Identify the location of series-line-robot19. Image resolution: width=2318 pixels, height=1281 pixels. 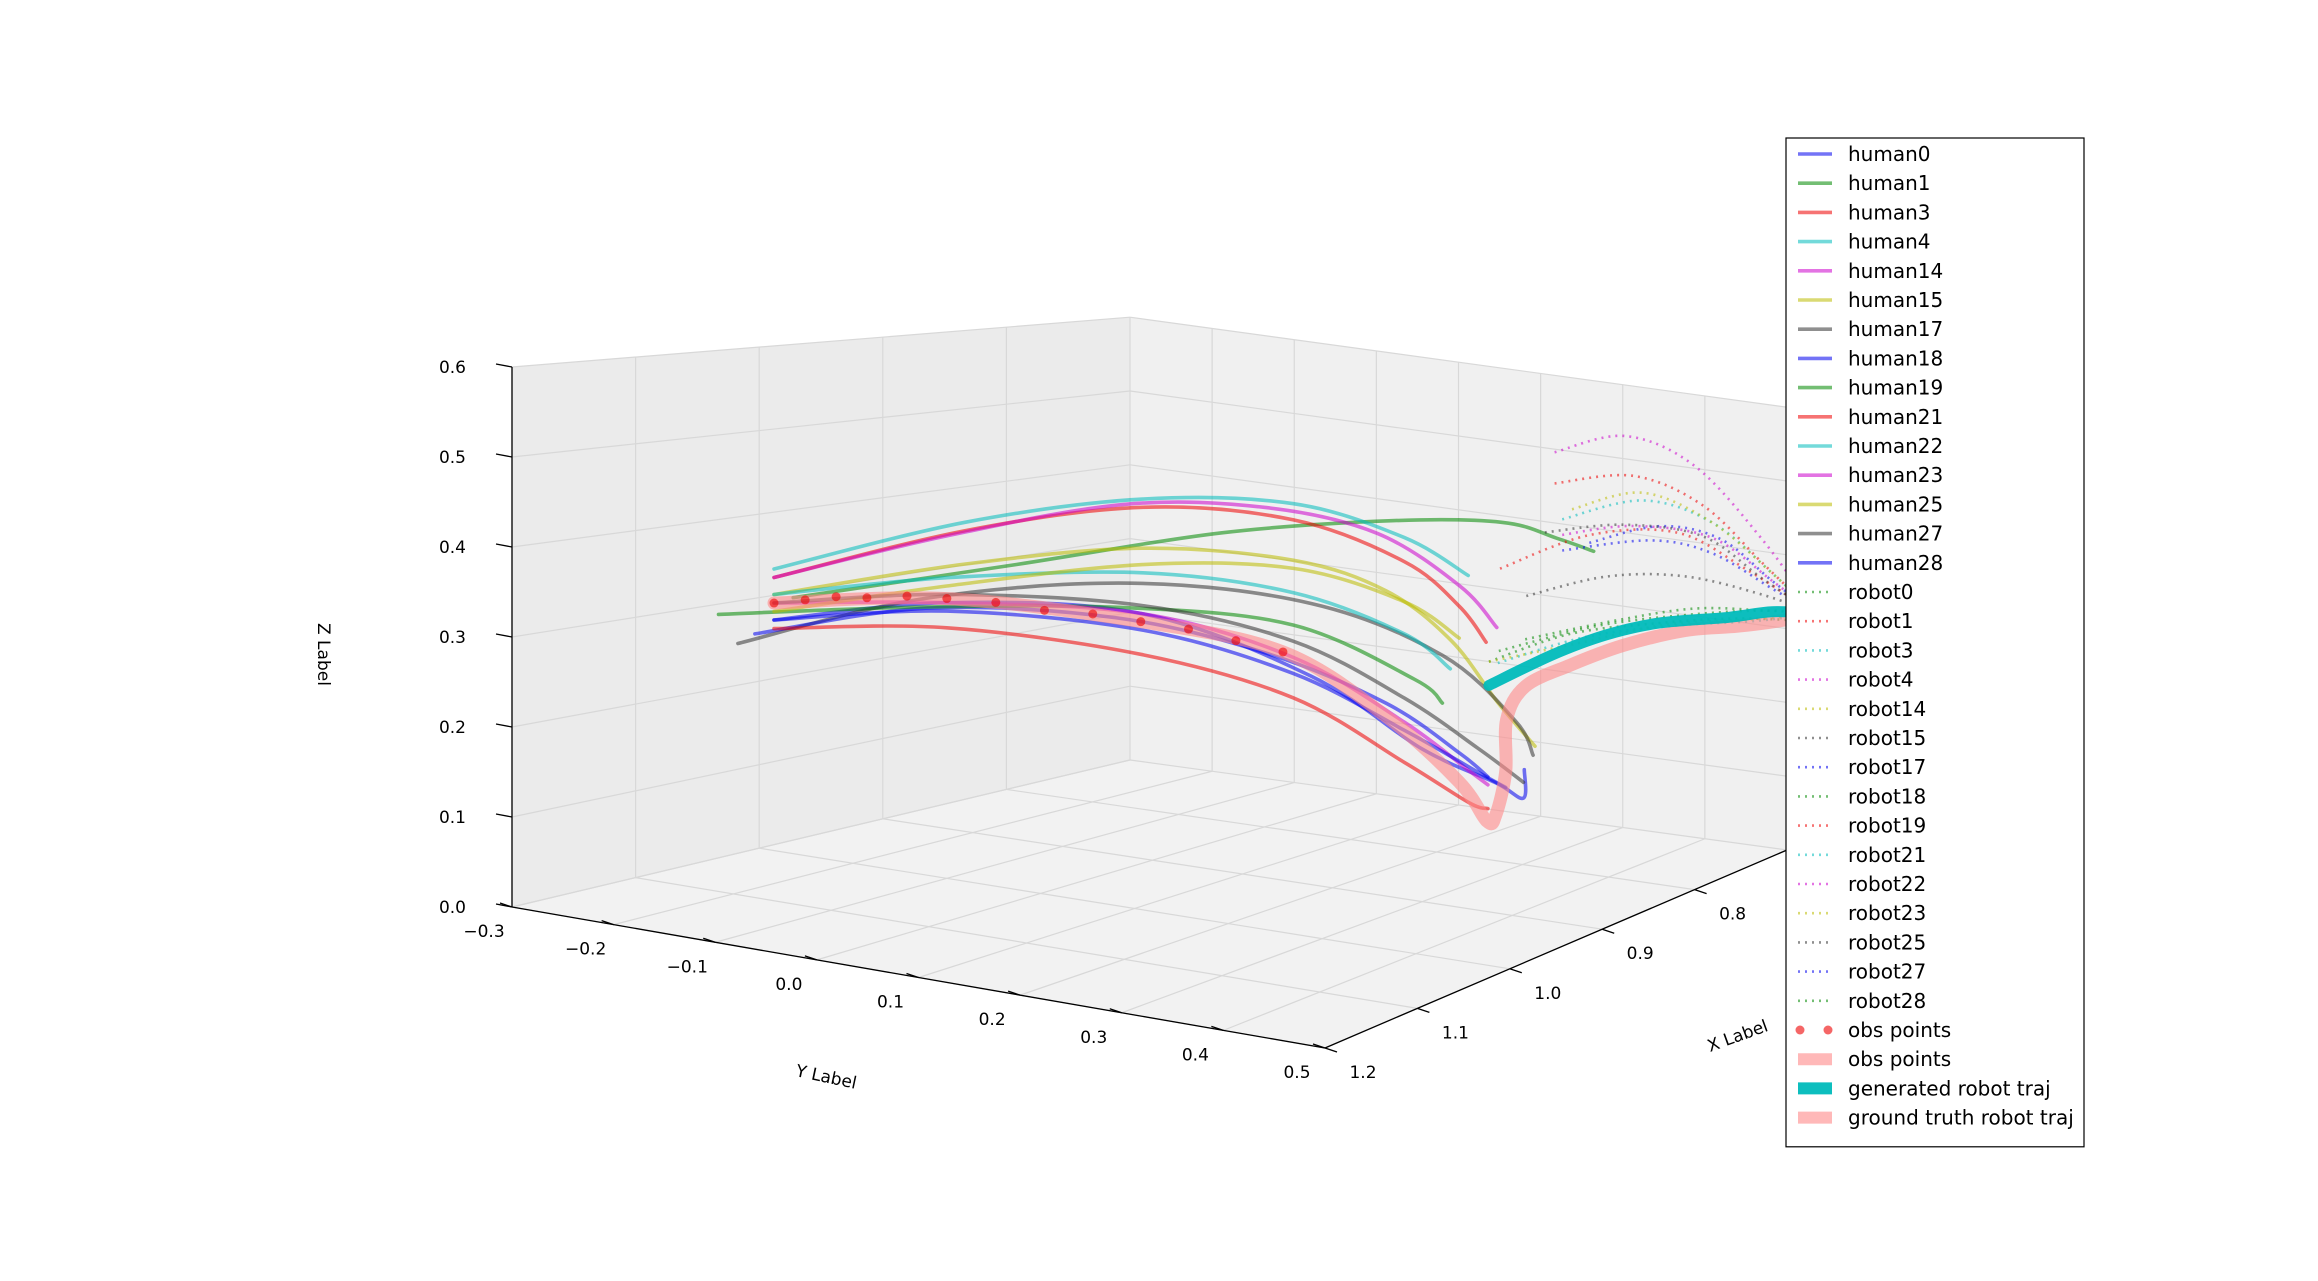
(1685, 544).